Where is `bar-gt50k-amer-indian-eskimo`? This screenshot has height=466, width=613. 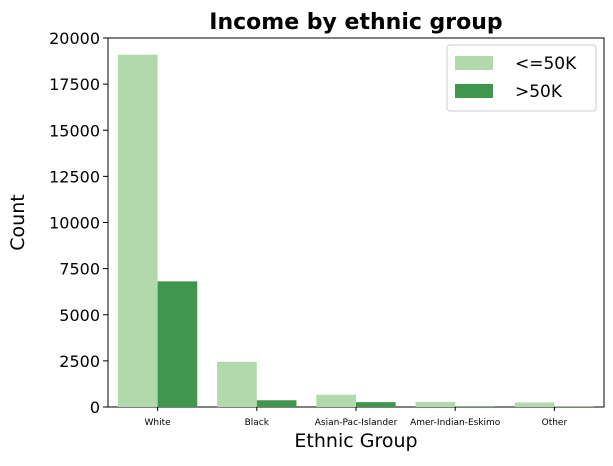 bar-gt50k-amer-indian-eskimo is located at coordinates (475, 406).